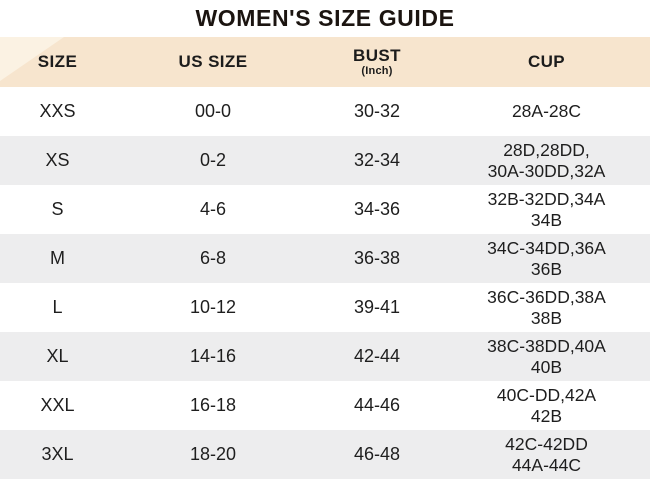 This screenshot has height=486, width=650. What do you see at coordinates (546, 209) in the screenshot?
I see `cell-cup: 32B-32DD,34A 34B` at bounding box center [546, 209].